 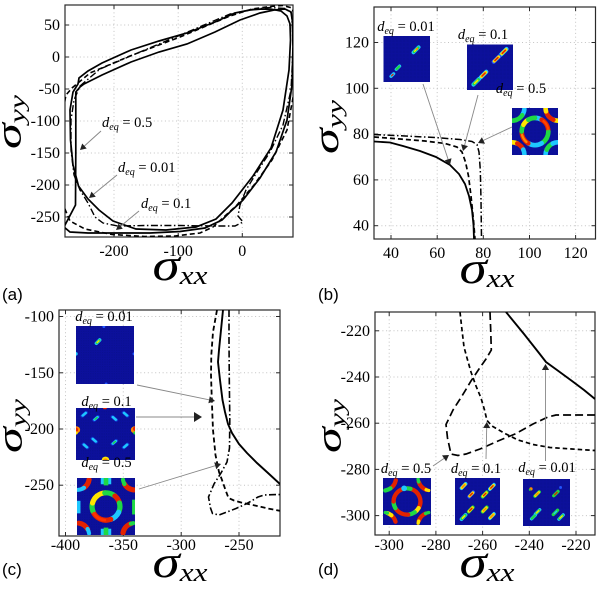 What do you see at coordinates (49, 89) in the screenshot?
I see `svg-text: -50` at bounding box center [49, 89].